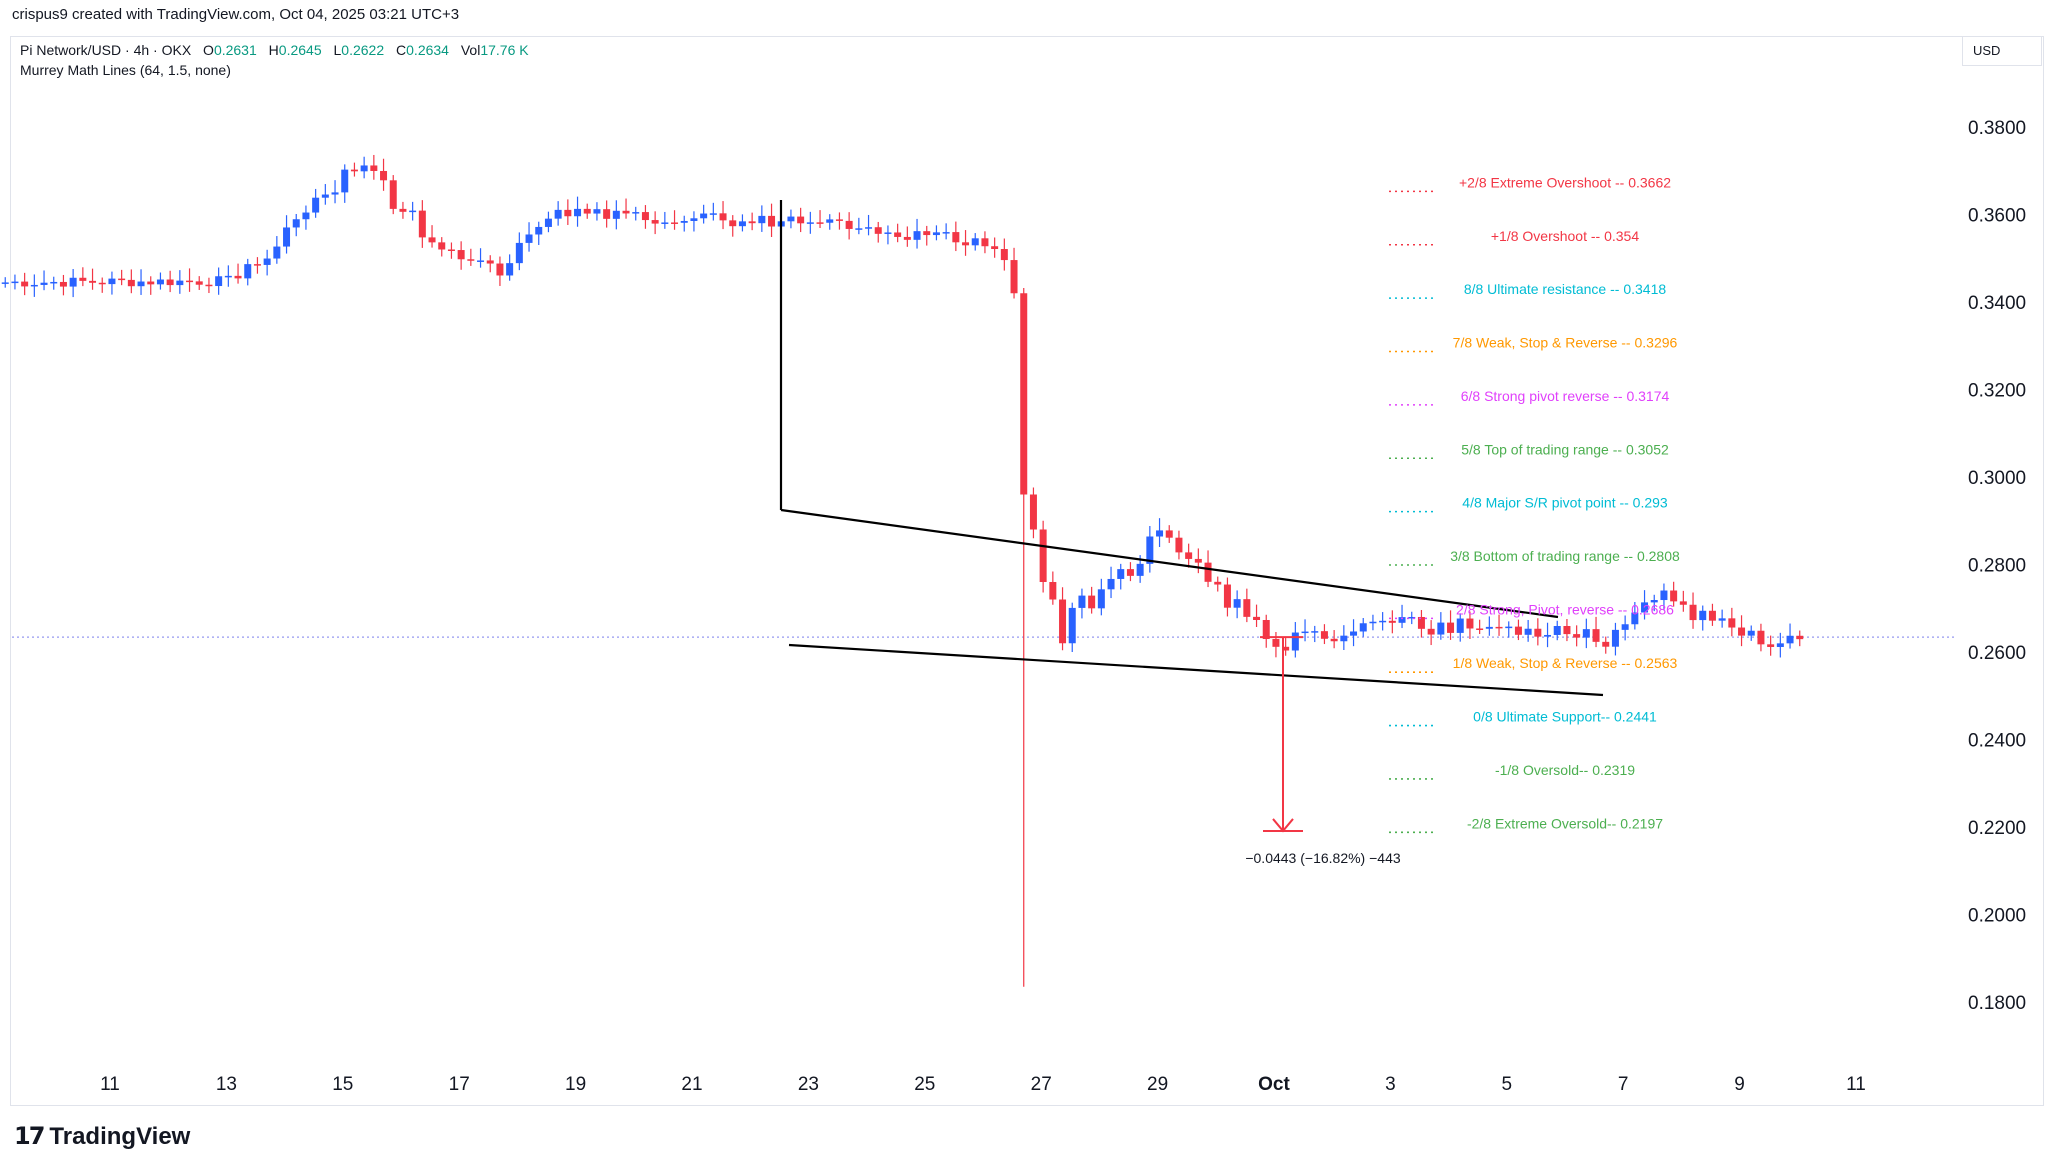 This screenshot has height=1168, width=2048. I want to click on indicator-name: Murrey Math Lines (64, 1.5, none), so click(125, 70).